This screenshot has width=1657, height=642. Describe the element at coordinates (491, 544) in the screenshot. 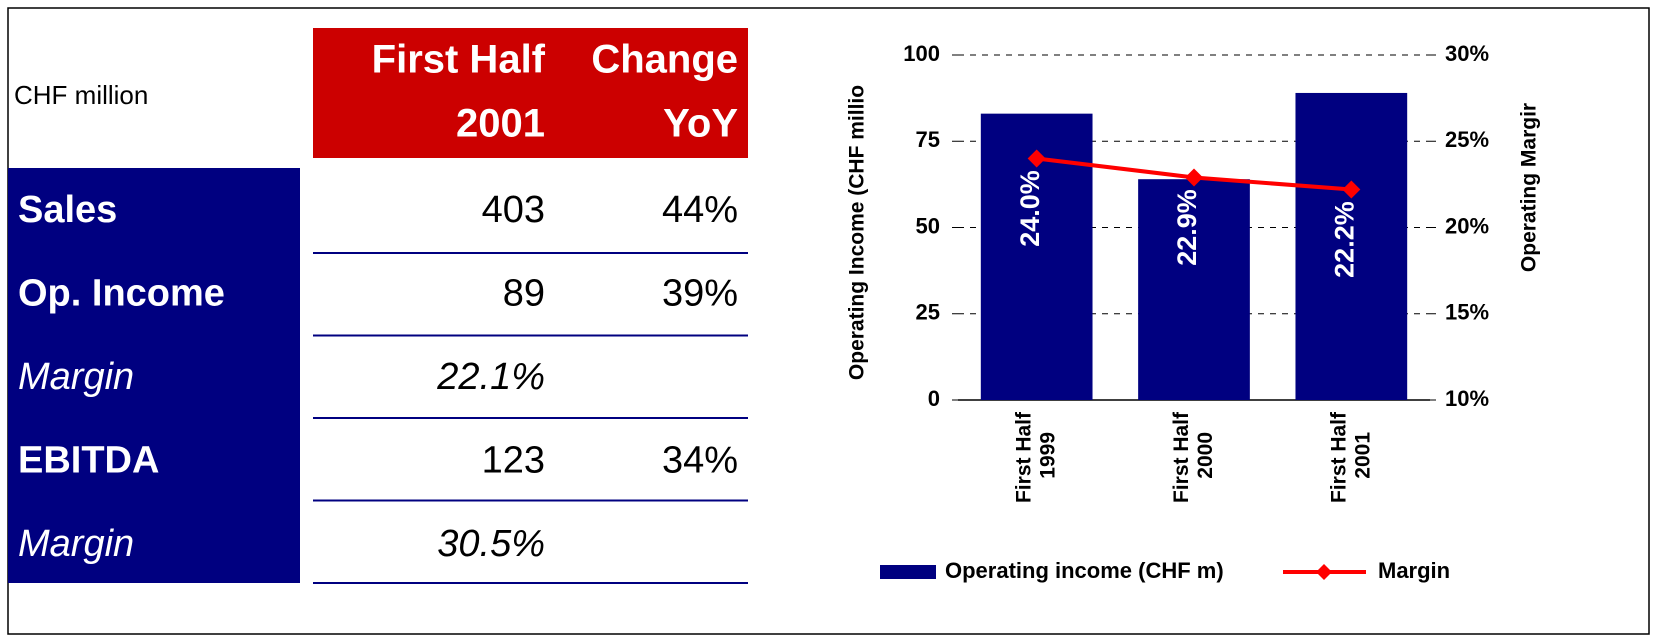

I see `row-value: 30.5%` at that location.